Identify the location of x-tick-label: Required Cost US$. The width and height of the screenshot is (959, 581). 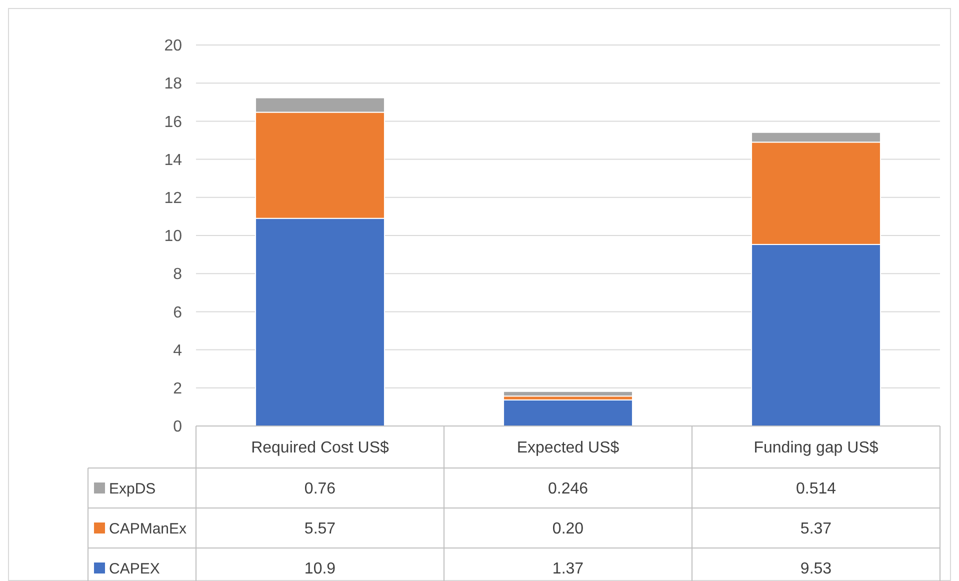
(320, 448).